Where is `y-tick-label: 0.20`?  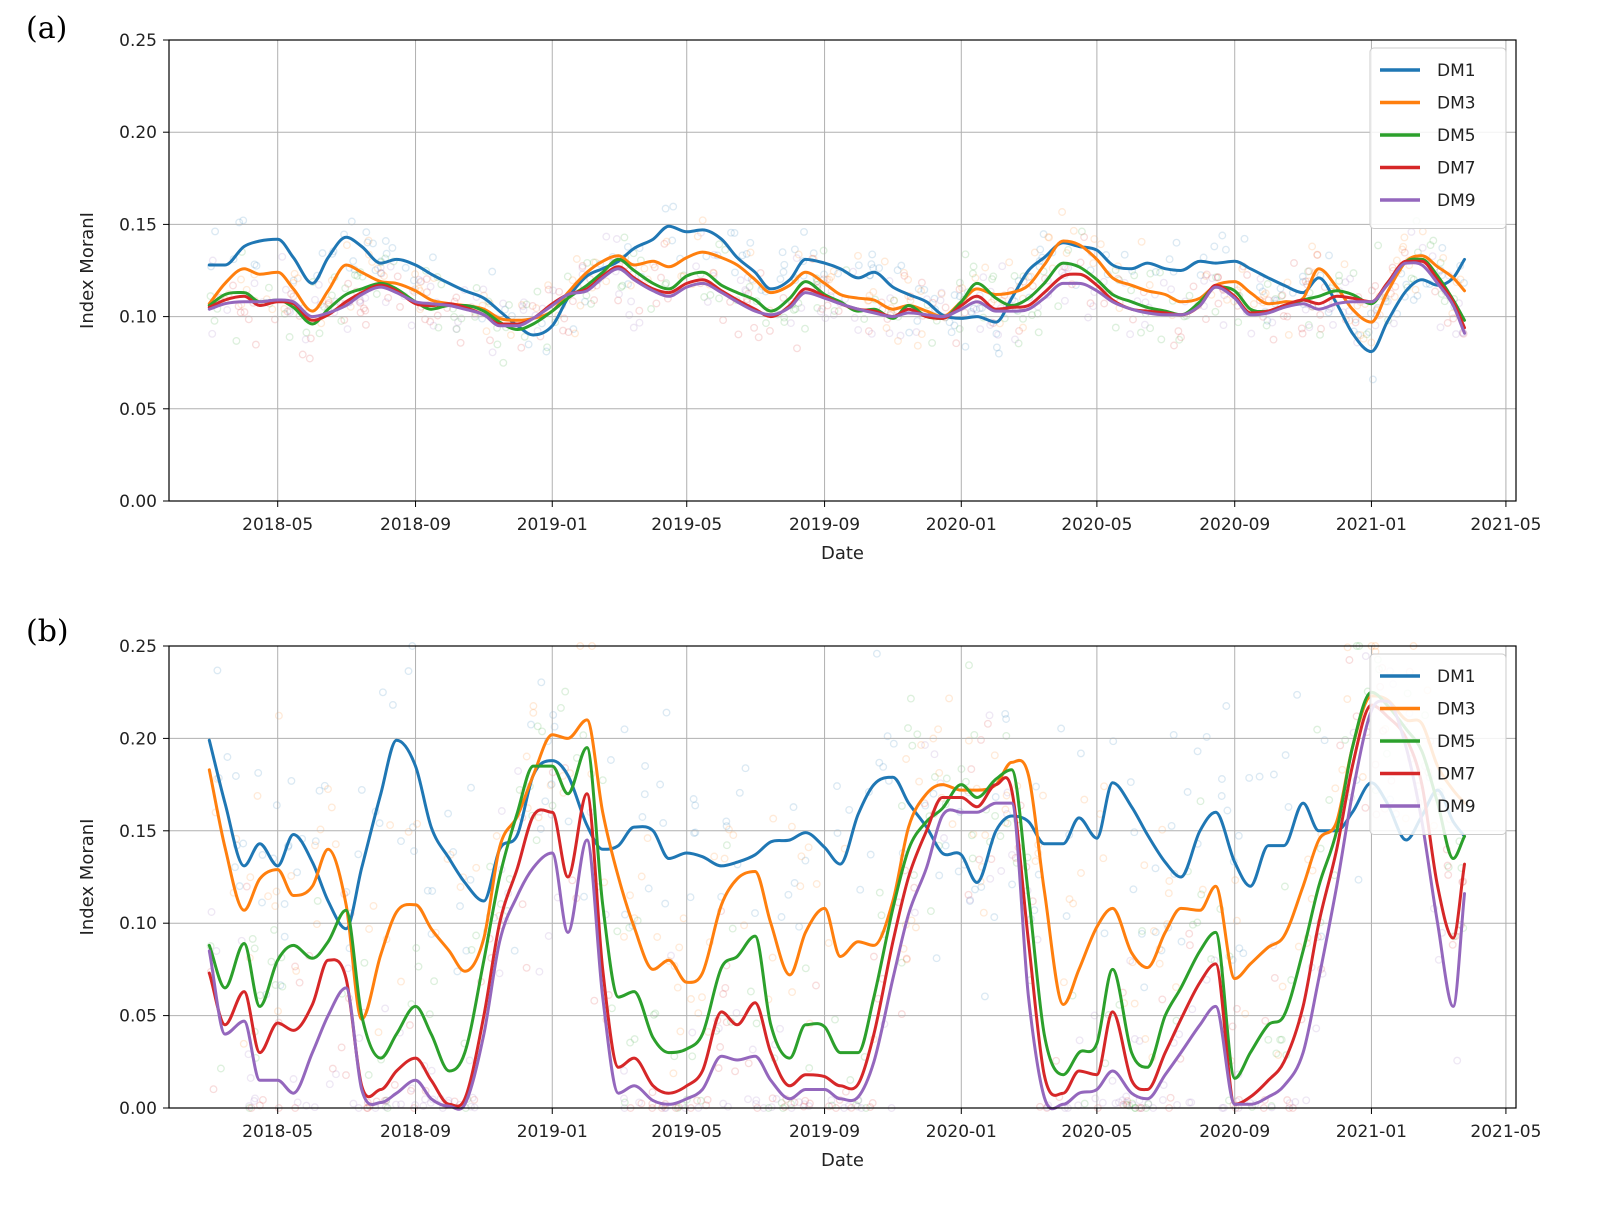 y-tick-label: 0.20 is located at coordinates (138, 739).